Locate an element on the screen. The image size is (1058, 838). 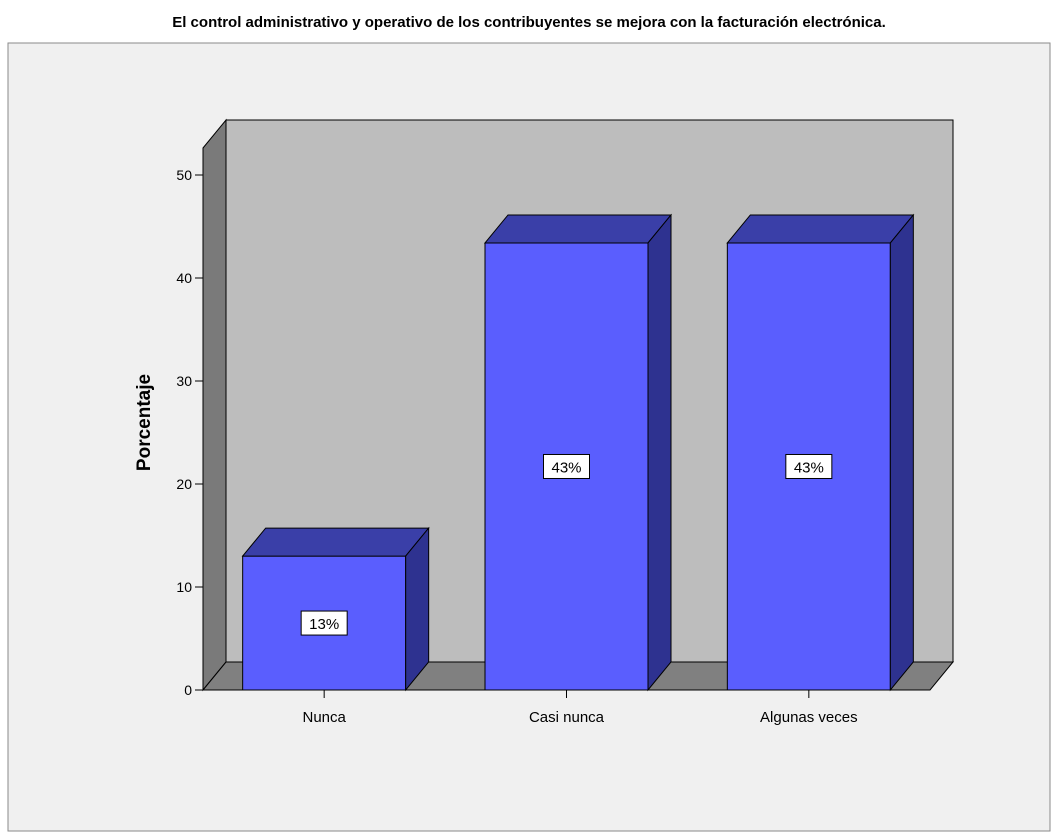
x-tick-label: Nunca is located at coordinates (324, 717).